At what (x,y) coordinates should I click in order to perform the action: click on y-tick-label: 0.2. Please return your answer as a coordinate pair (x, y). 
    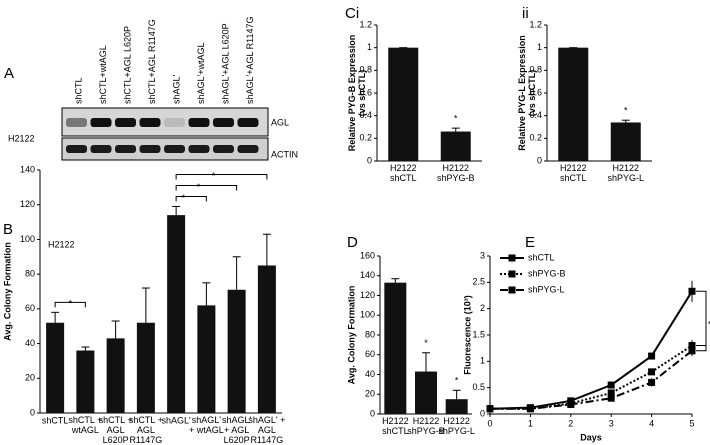
    Looking at the image, I should click on (535, 138).